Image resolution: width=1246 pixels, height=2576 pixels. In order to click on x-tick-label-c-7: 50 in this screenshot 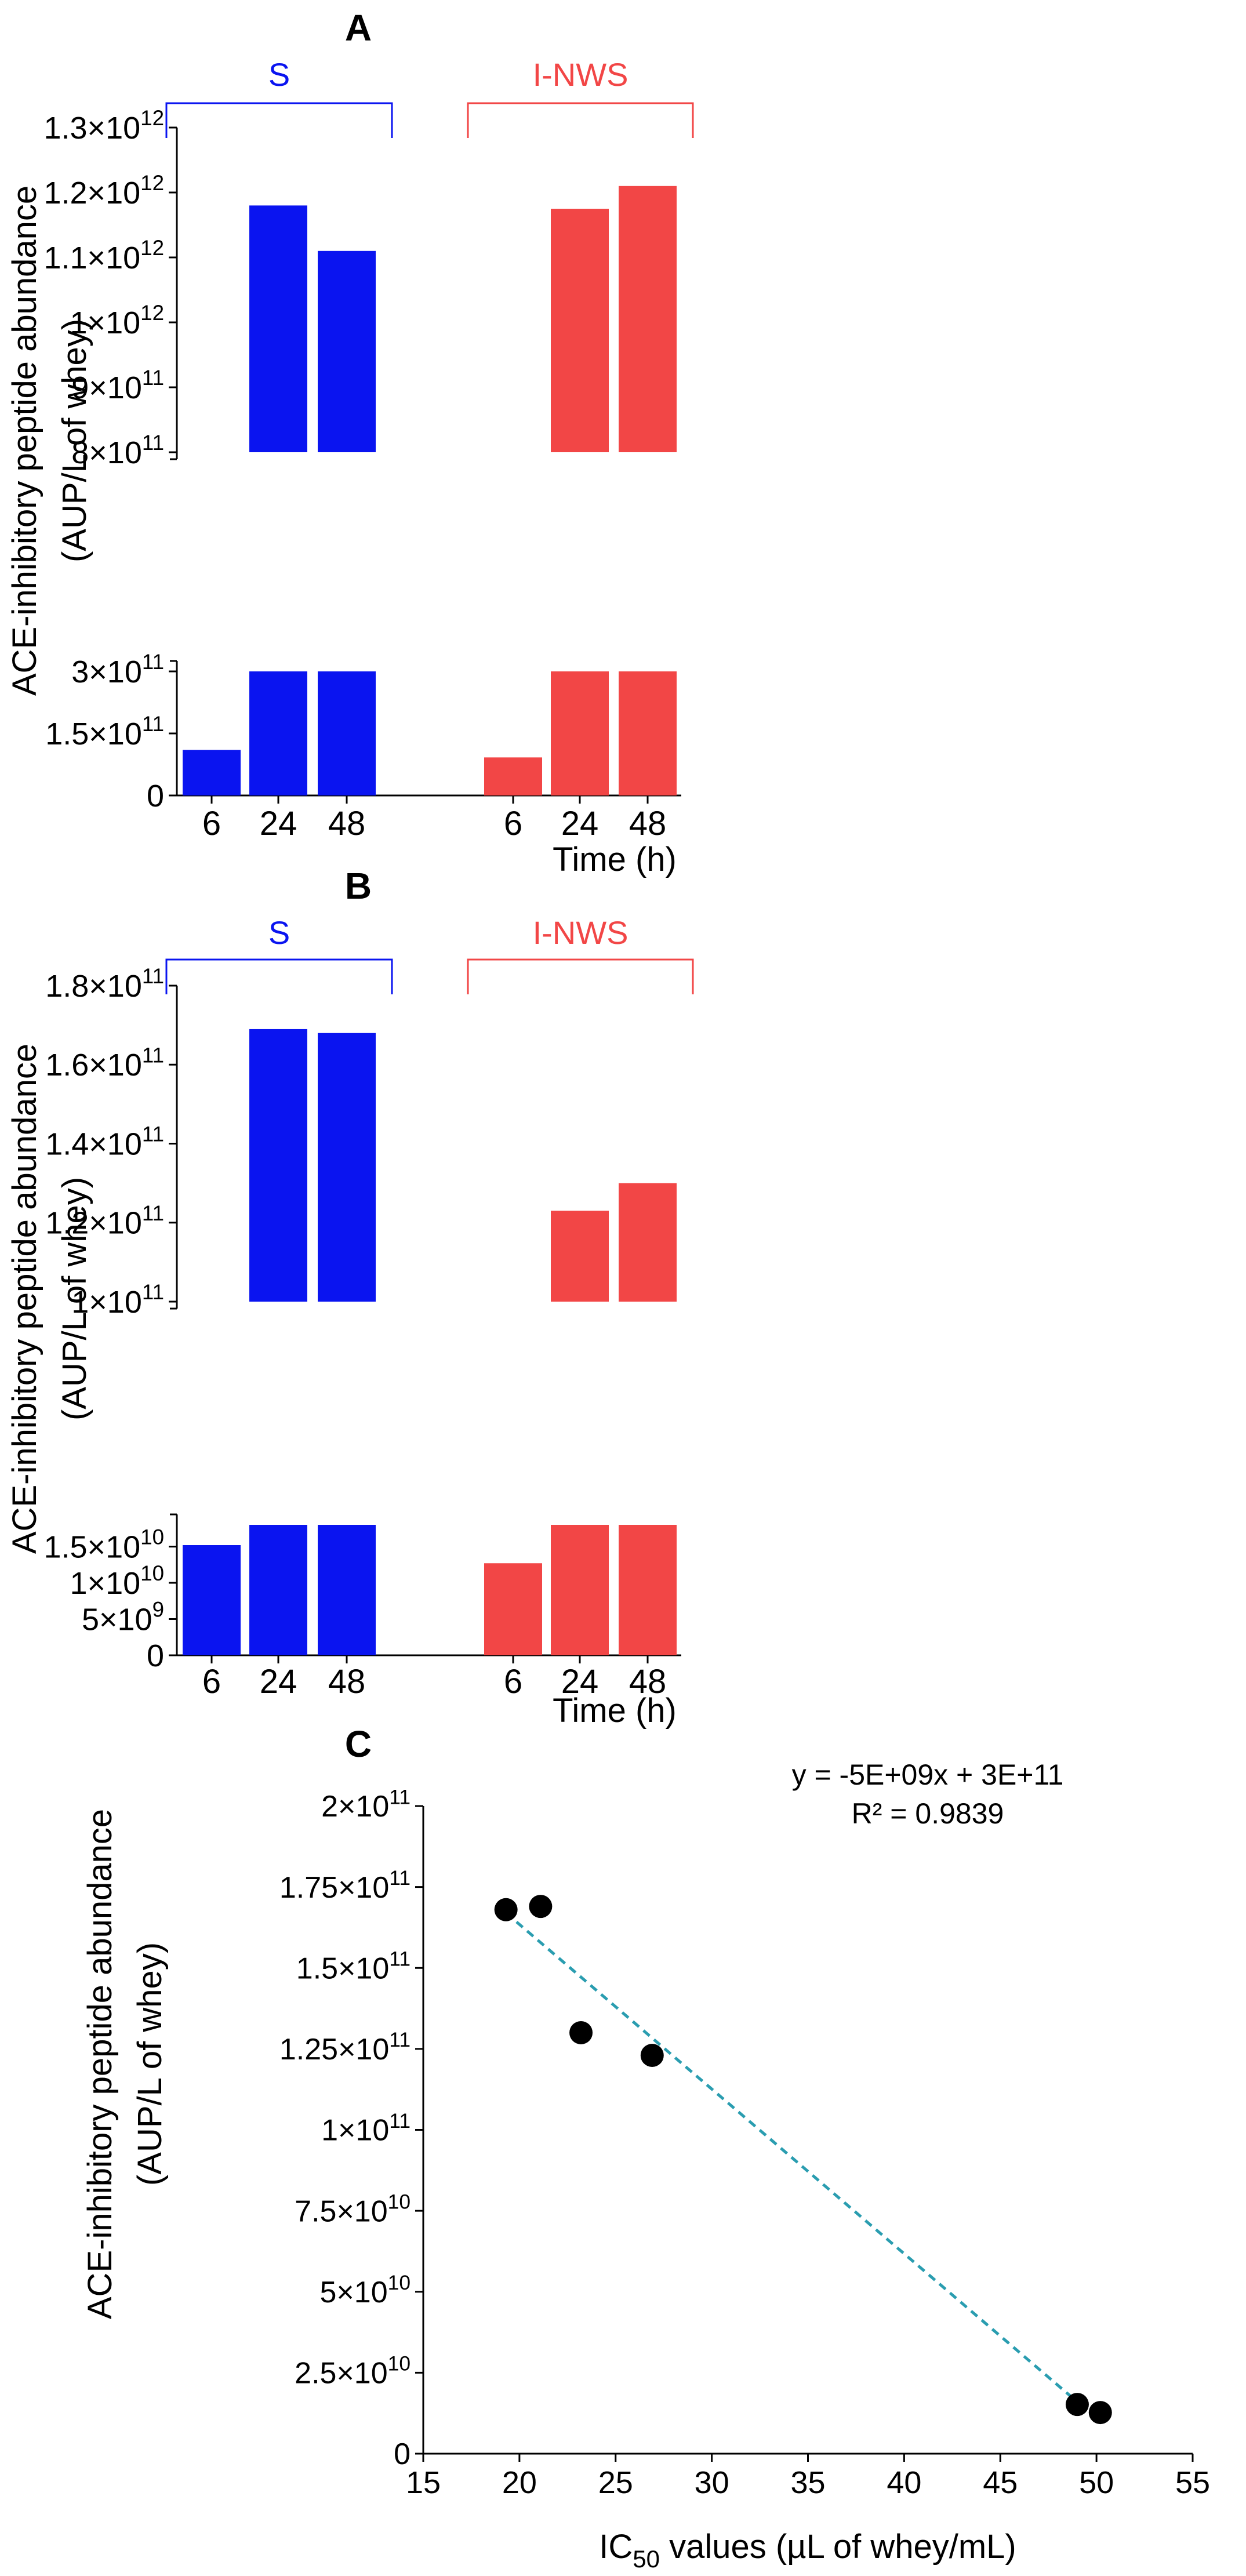, I will do `click(1097, 2482)`.